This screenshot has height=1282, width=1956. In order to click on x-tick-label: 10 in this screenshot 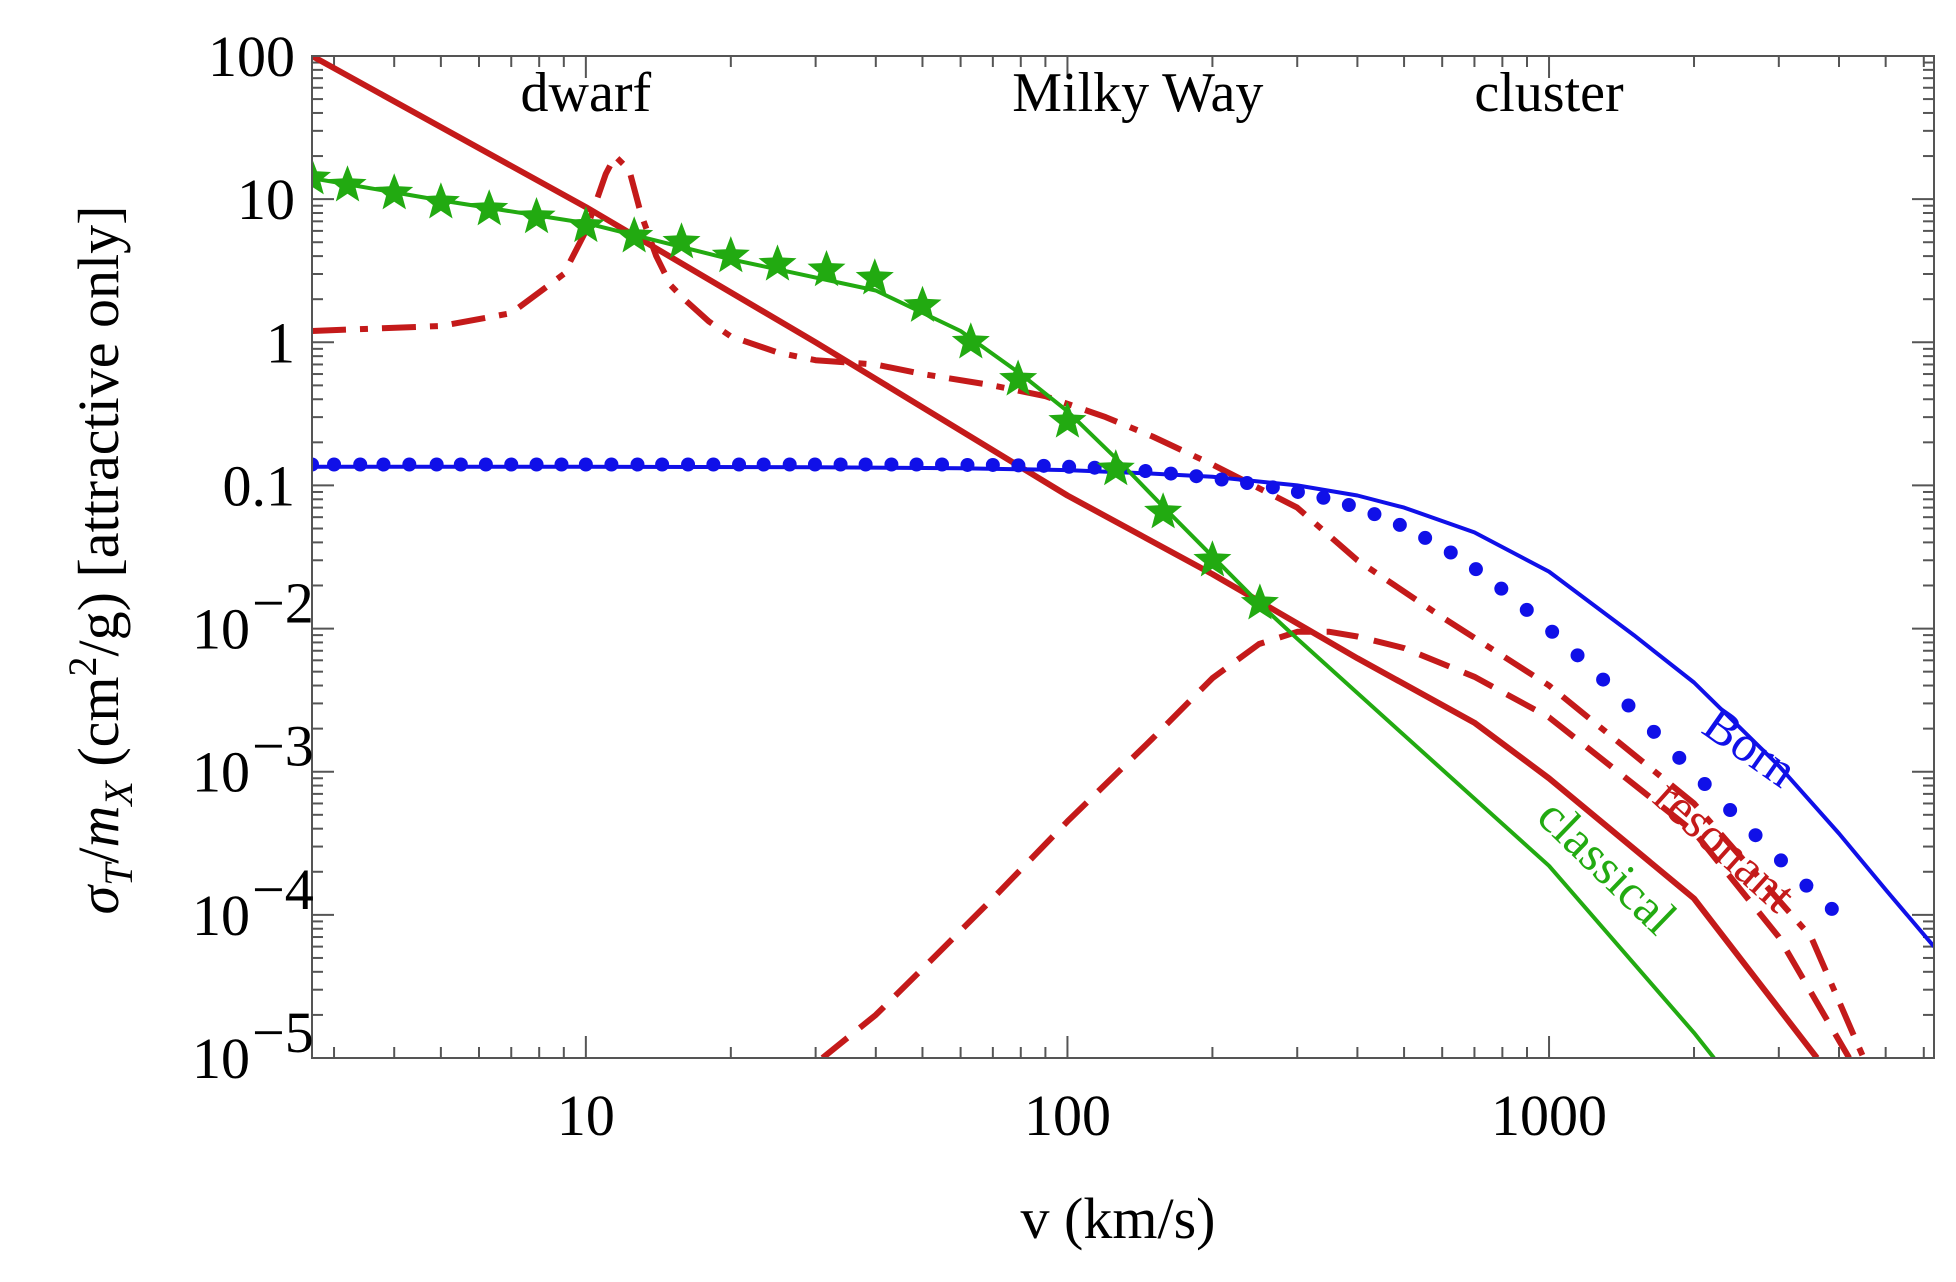, I will do `click(586, 1115)`.